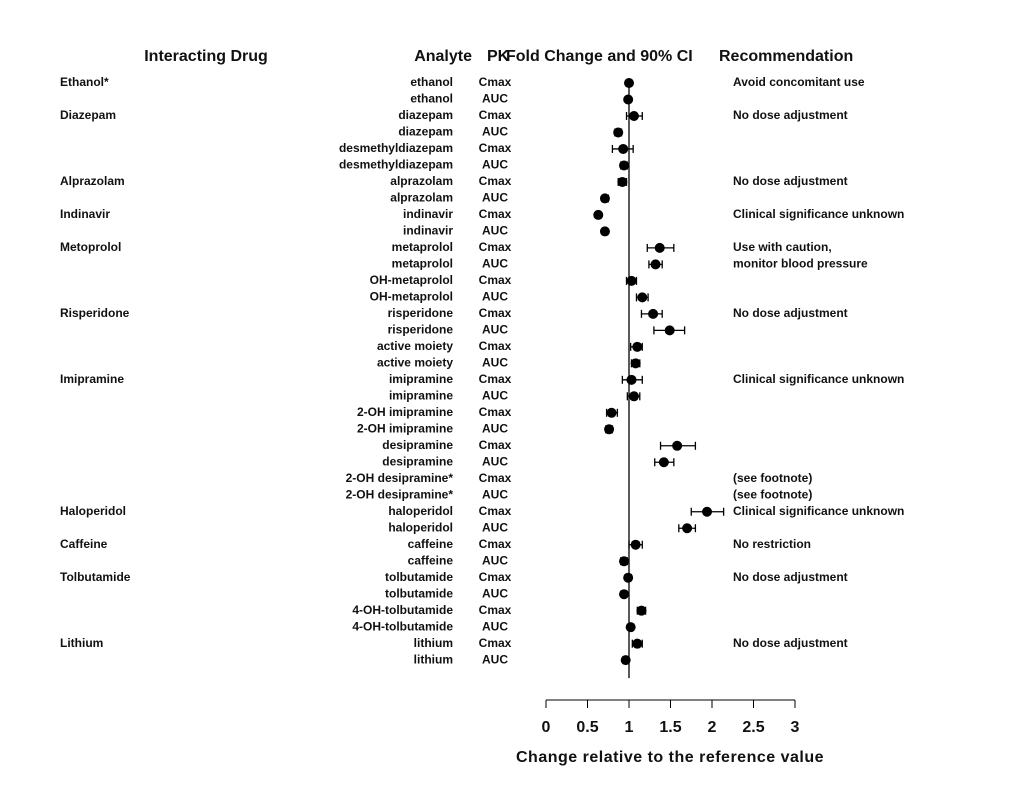 The width and height of the screenshot is (1023, 785). Describe the element at coordinates (795, 727) in the screenshot. I see `x-tick-label: 3` at that location.